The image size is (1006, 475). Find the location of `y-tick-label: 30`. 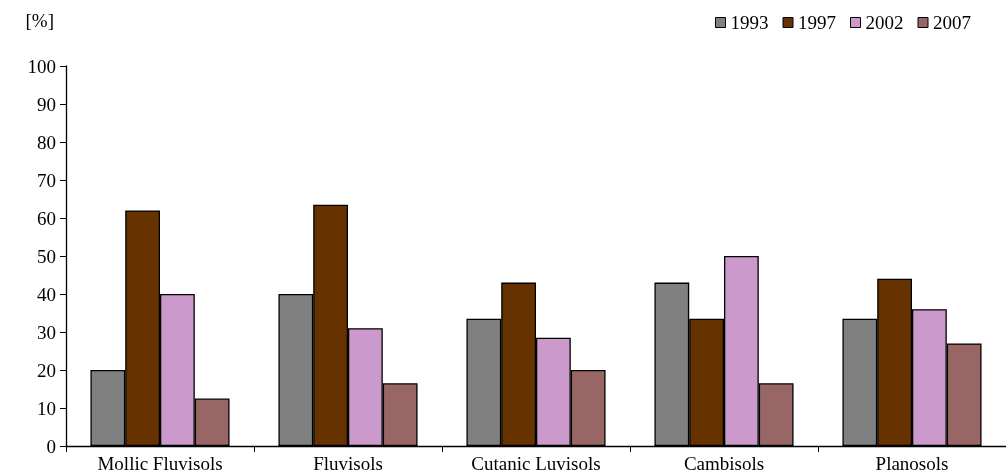

y-tick-label: 30 is located at coordinates (46, 332).